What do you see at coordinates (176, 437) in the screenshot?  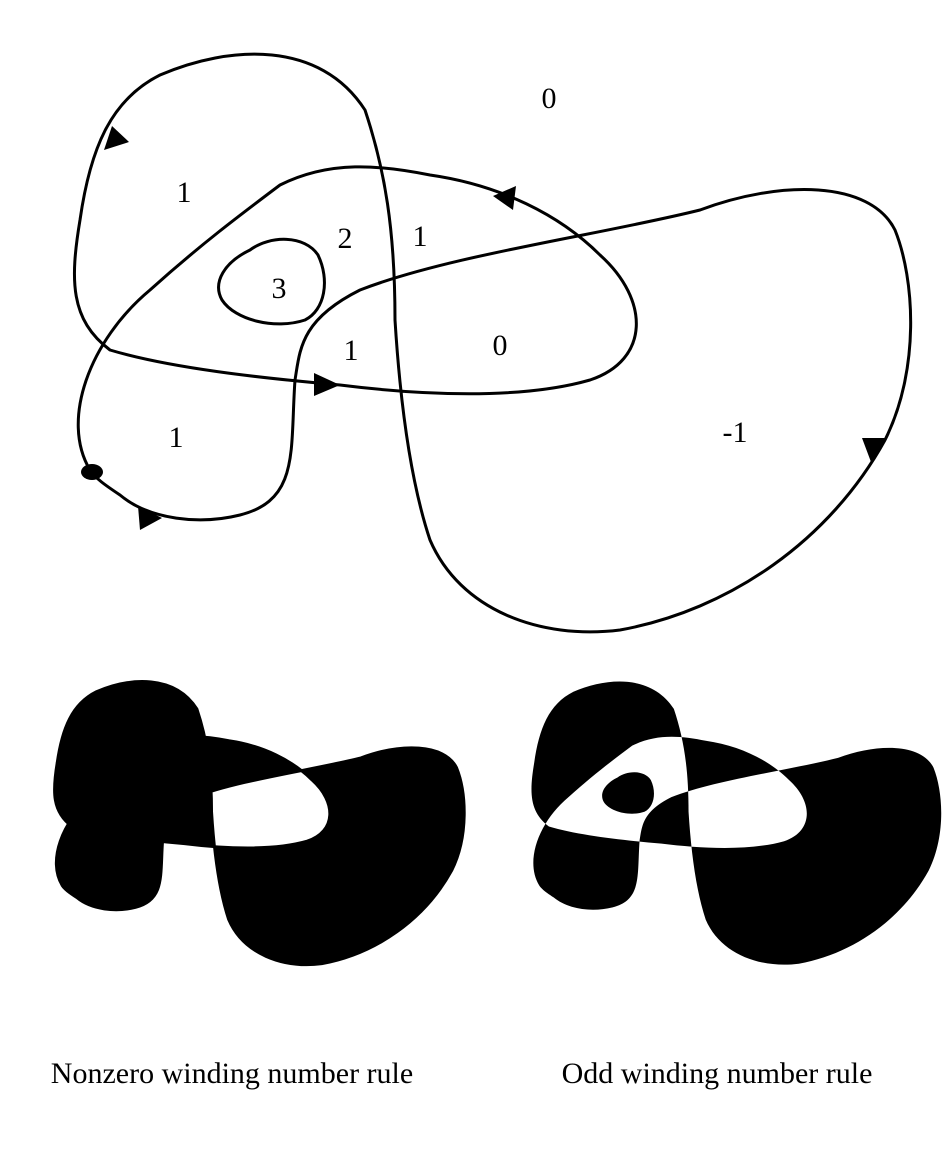 I see `region-label-lower-left: 1` at bounding box center [176, 437].